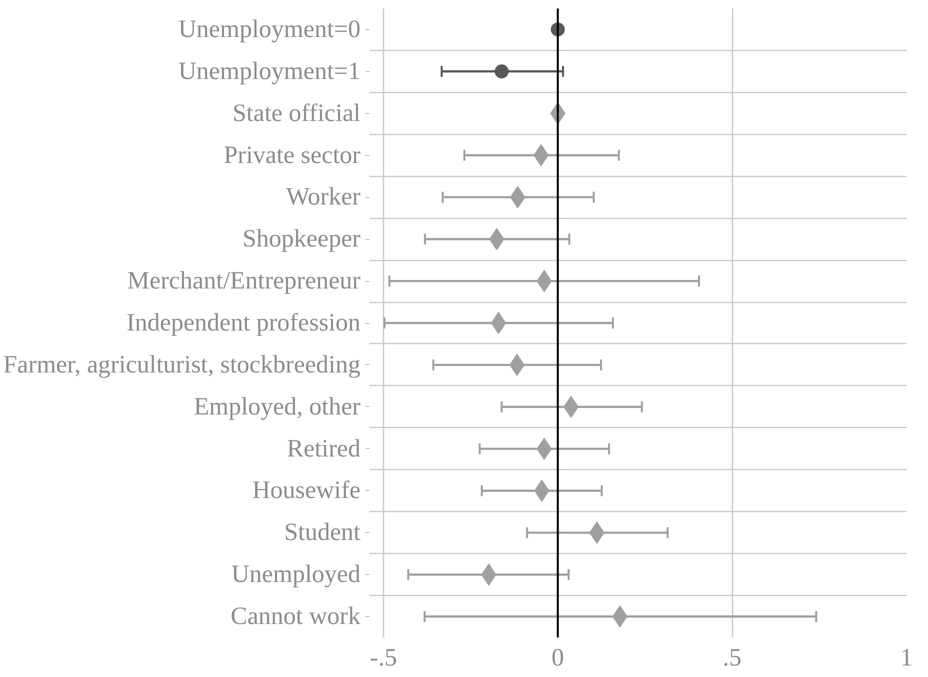 Image resolution: width=928 pixels, height=677 pixels. I want to click on y-tick-label: Independent profession, so click(243, 323).